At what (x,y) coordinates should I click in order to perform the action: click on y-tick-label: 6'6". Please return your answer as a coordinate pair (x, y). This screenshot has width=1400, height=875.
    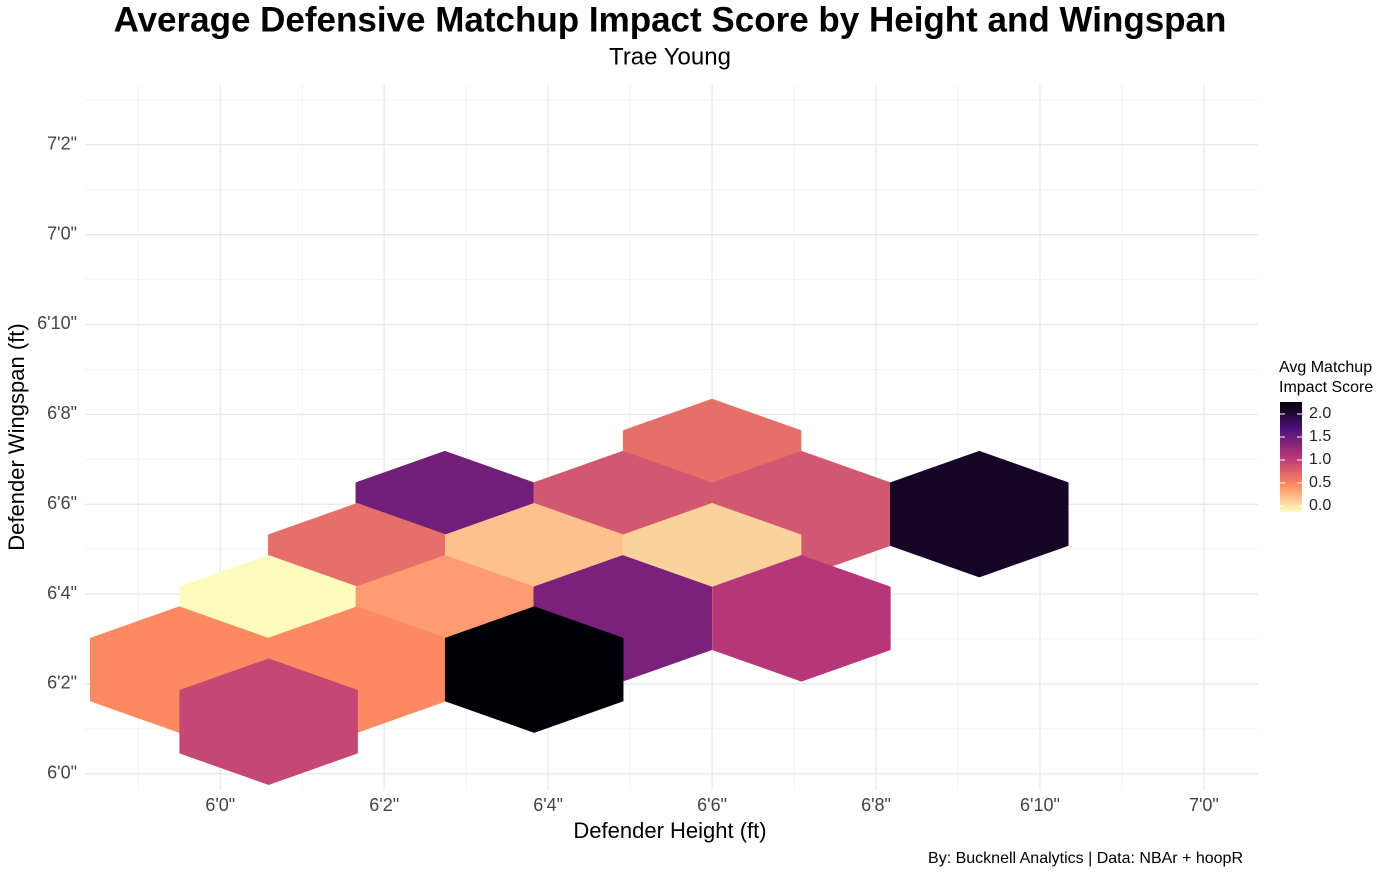
    Looking at the image, I should click on (62, 503).